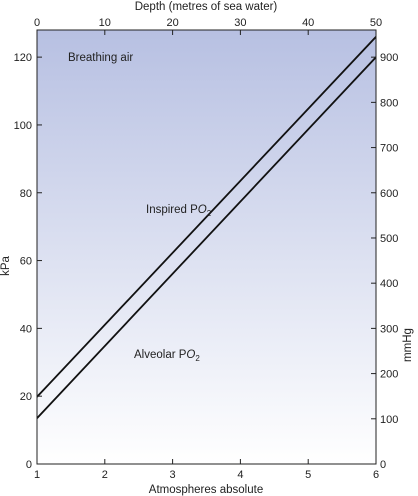  Describe the element at coordinates (26, 329) in the screenshot. I see `y-tick-label: 40` at that location.